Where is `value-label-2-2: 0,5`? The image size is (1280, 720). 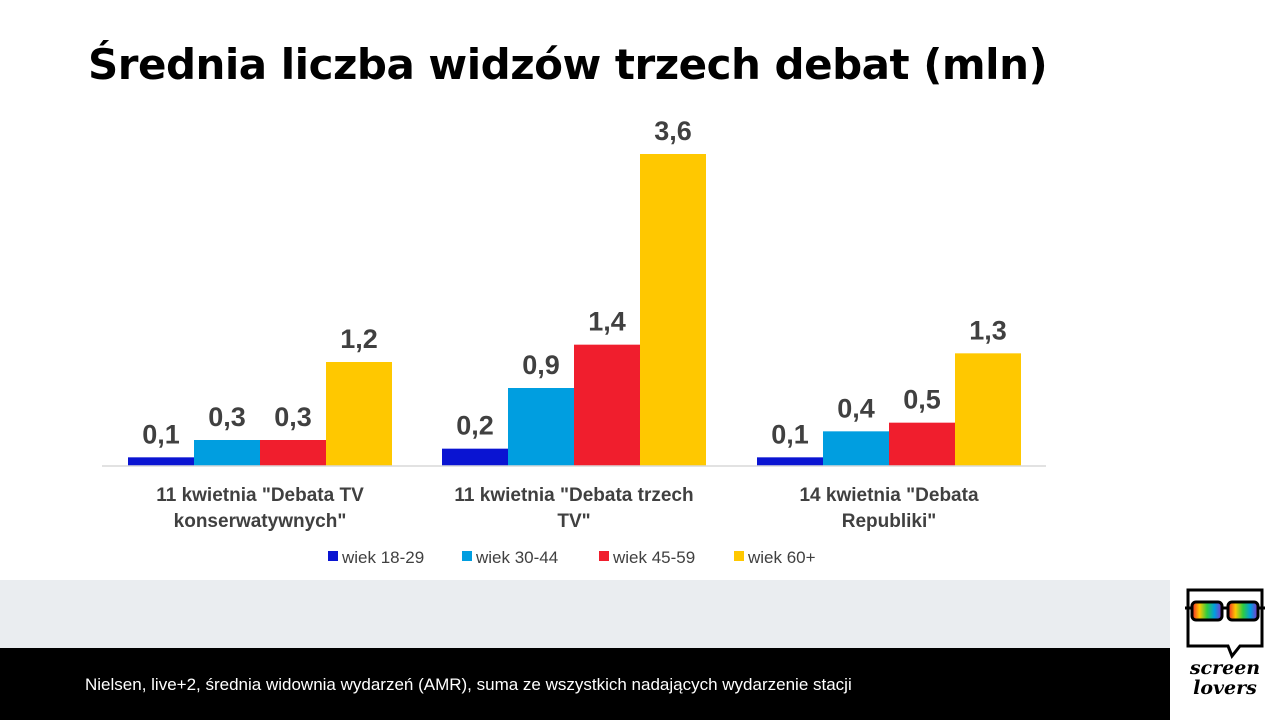
value-label-2-2: 0,5 is located at coordinates (922, 400).